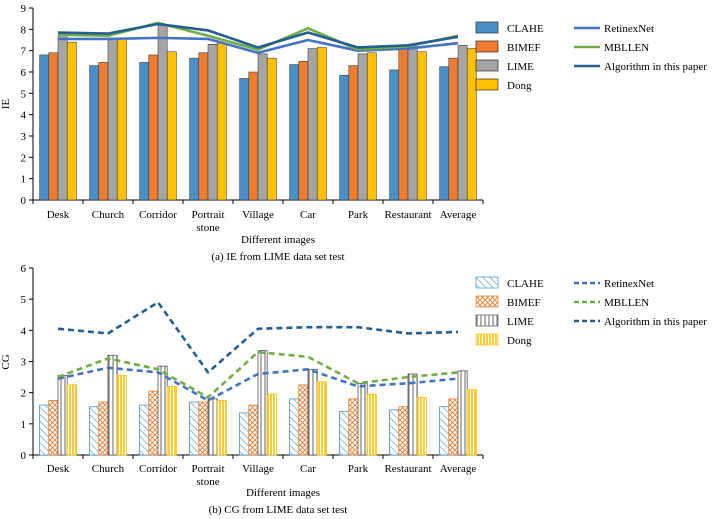 The width and height of the screenshot is (715, 519). What do you see at coordinates (212, 122) in the screenshot?
I see `bar-lime-portrait-stone` at bounding box center [212, 122].